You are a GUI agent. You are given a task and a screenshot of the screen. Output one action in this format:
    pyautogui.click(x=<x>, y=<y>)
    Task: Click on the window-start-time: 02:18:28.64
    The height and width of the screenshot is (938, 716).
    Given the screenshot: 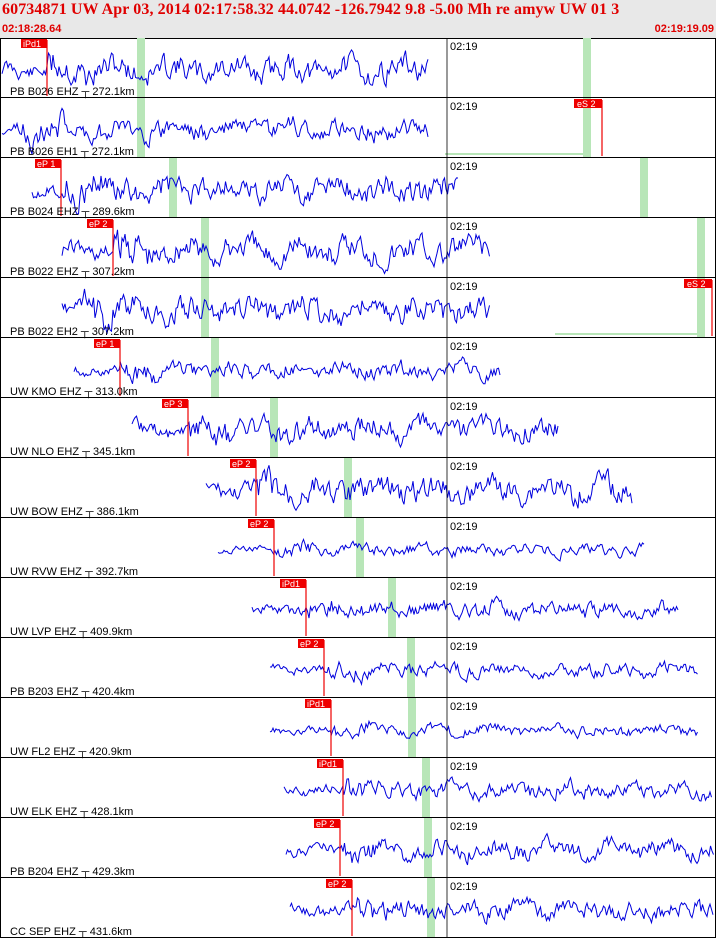 What is the action you would take?
    pyautogui.click(x=32, y=29)
    